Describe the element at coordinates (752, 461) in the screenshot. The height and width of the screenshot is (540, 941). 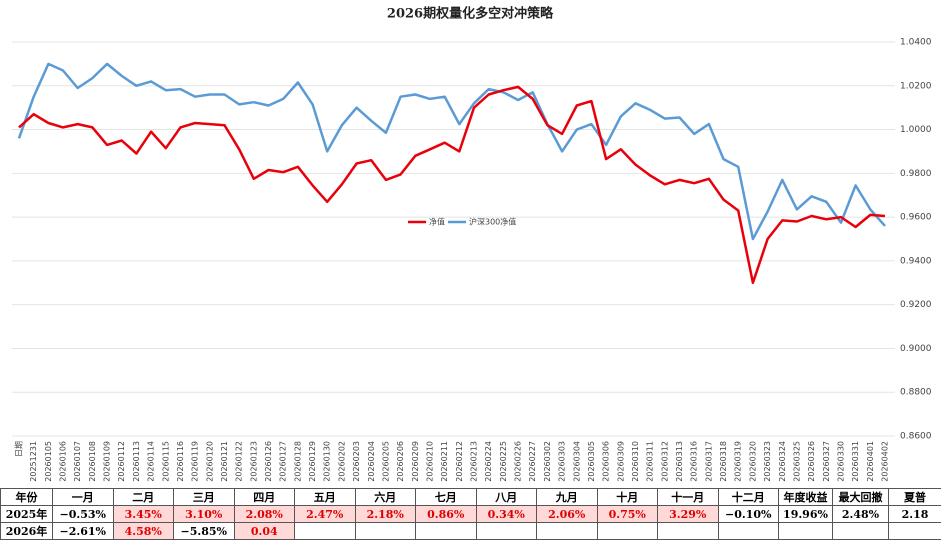
I see `x-tick-label: 20260320` at that location.